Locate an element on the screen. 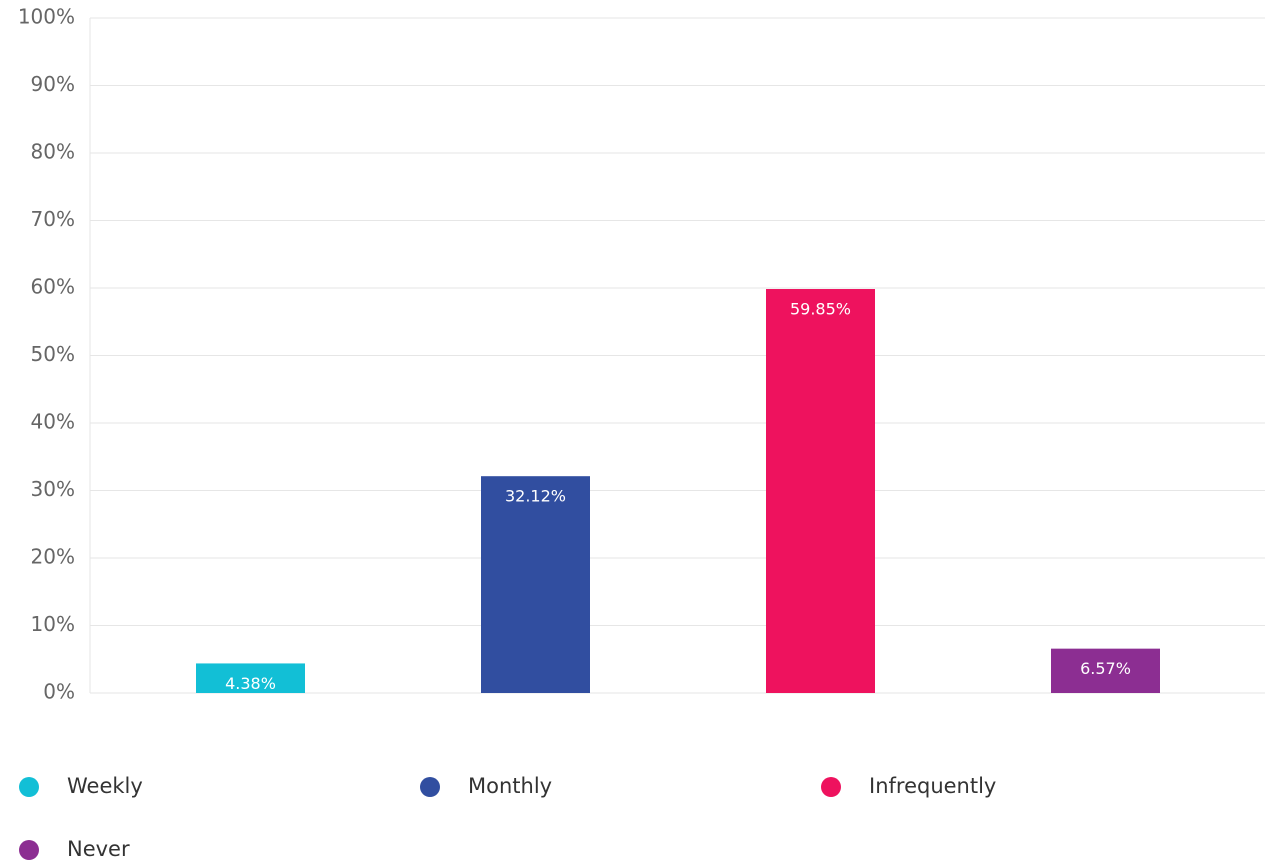  y-tick-label: 100% is located at coordinates (46, 17).